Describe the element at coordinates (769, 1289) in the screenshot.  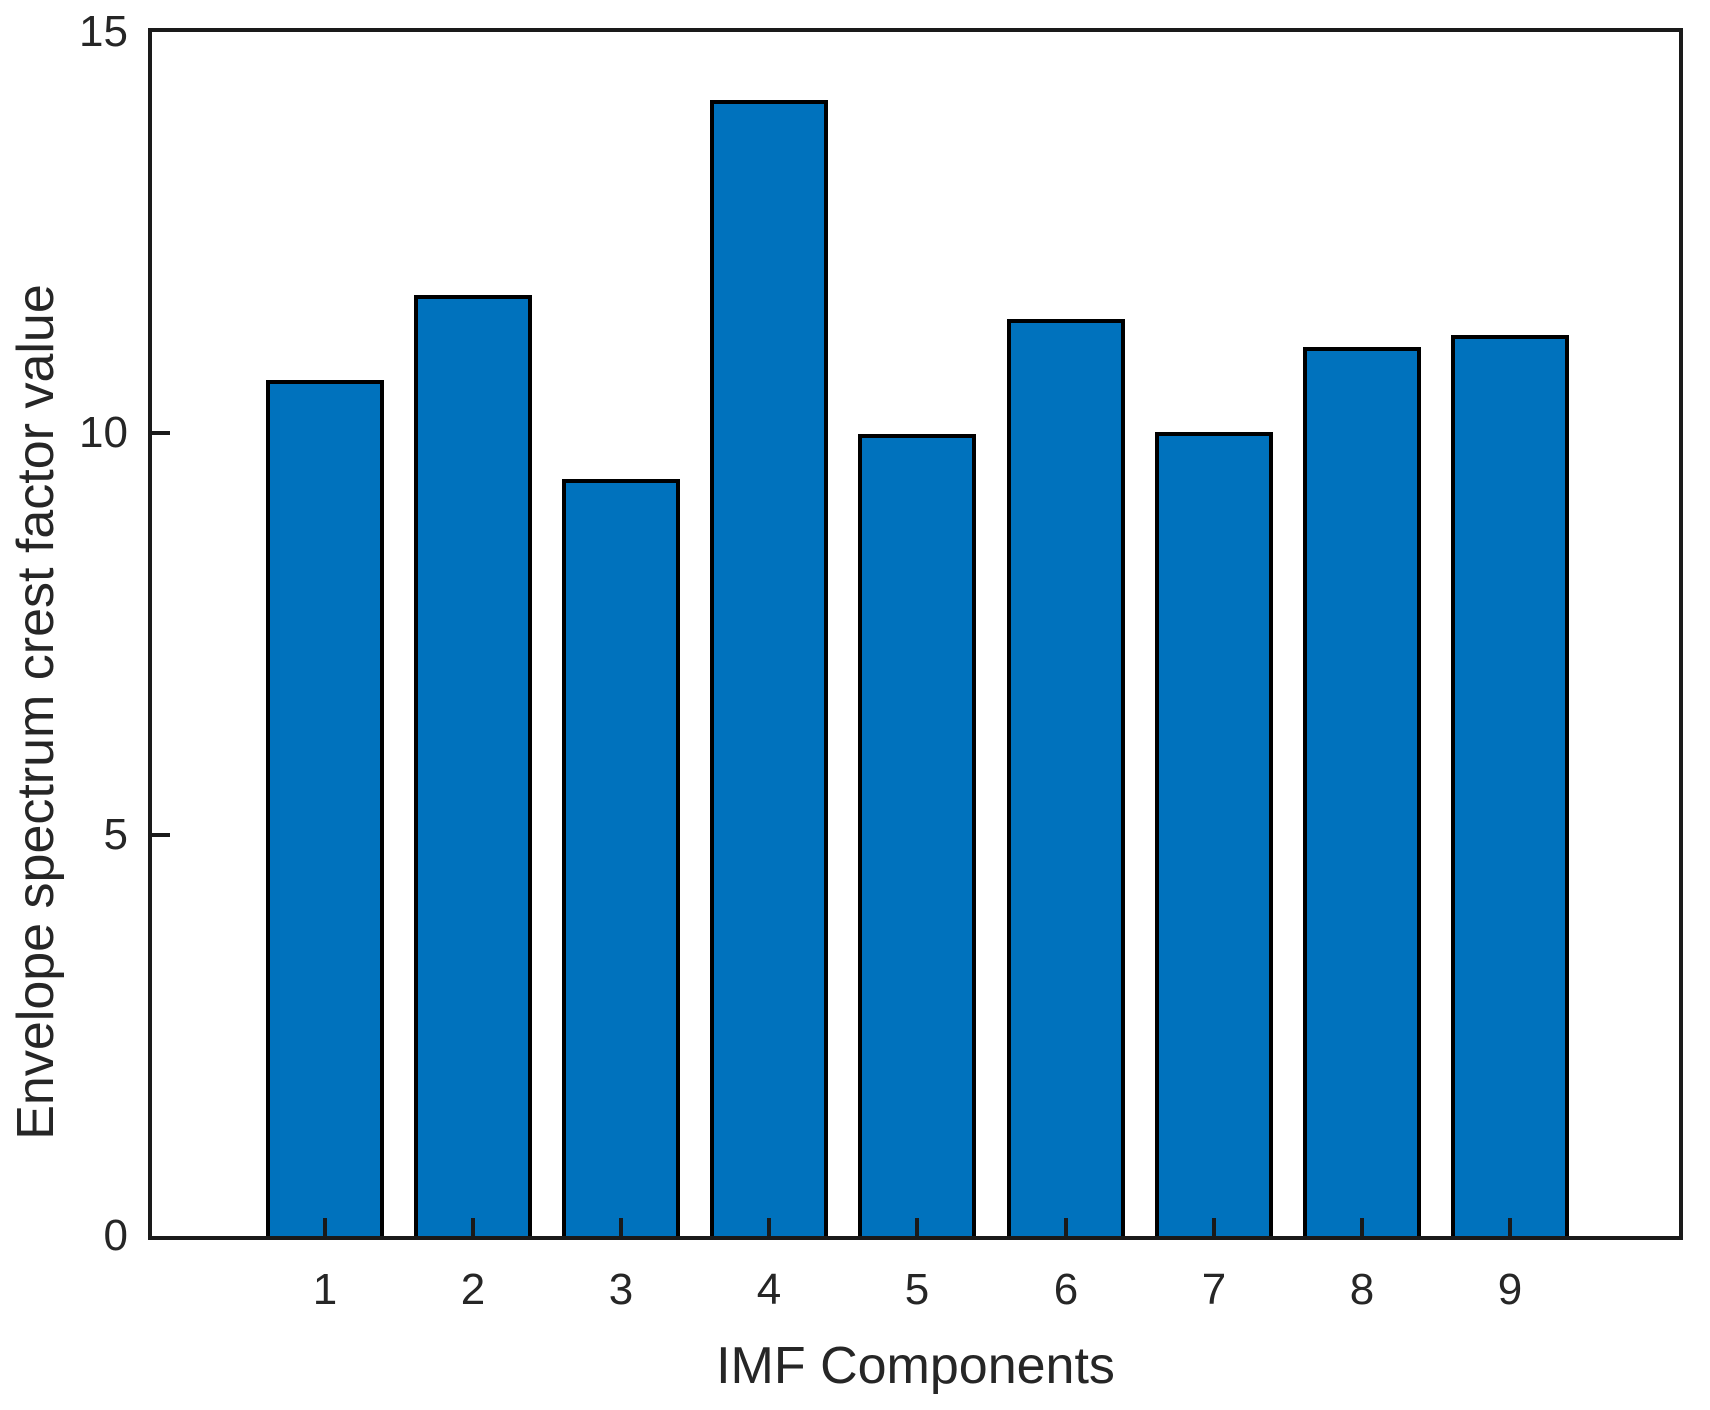
I see `x-tick-label: 4` at that location.